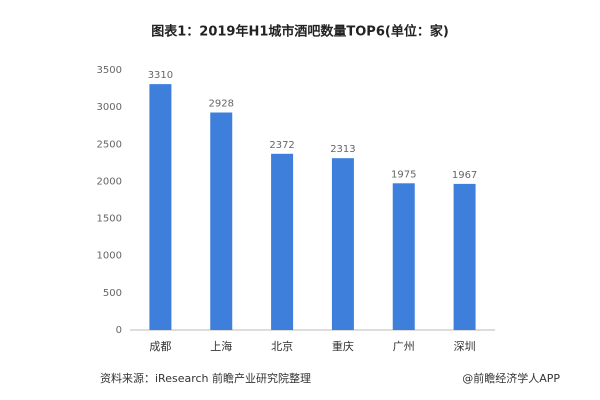  I want to click on value-label: 1967, so click(464, 175).